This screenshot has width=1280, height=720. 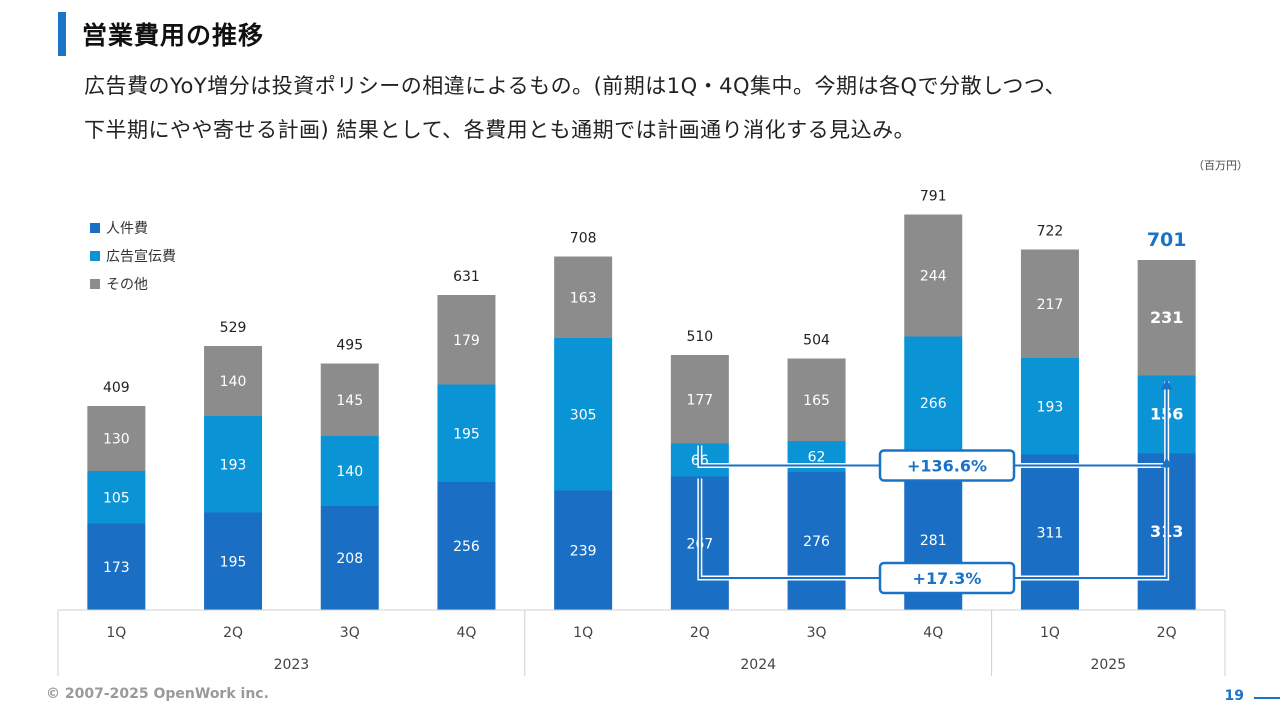 What do you see at coordinates (116, 633) in the screenshot?
I see `category-label-0: 1Q` at bounding box center [116, 633].